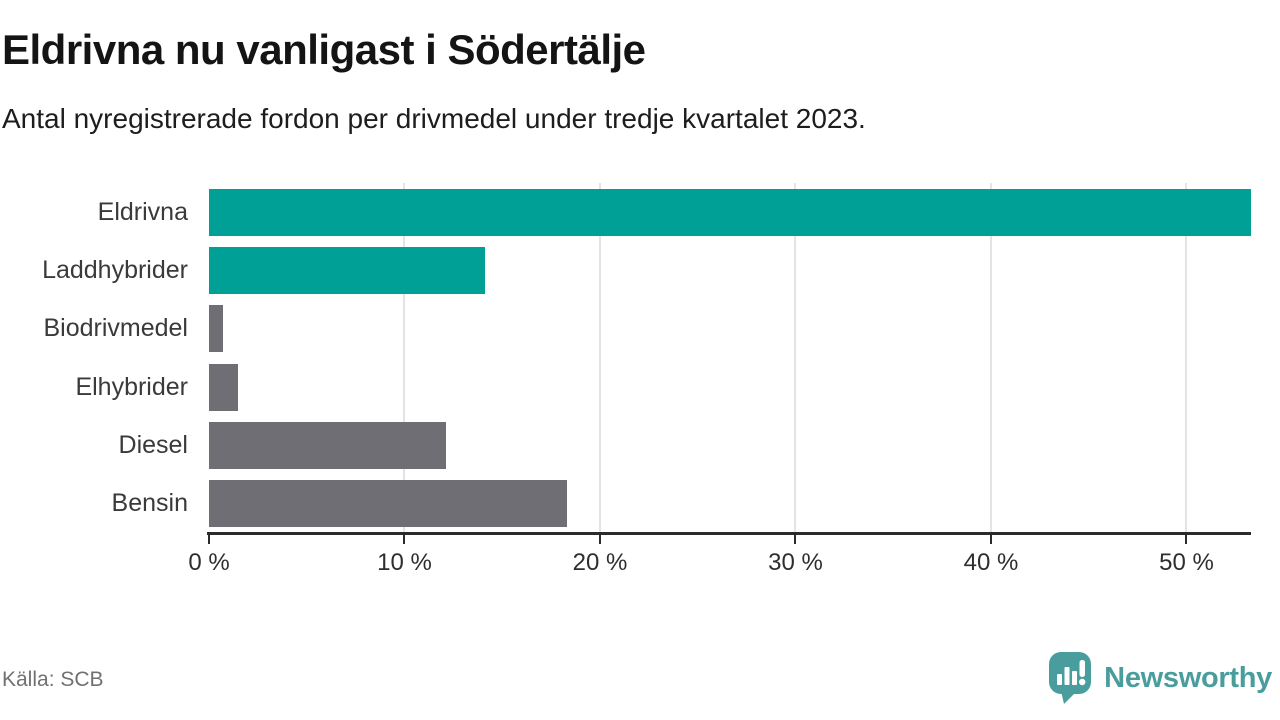  Describe the element at coordinates (1186, 562) in the screenshot. I see `tick-label: 50 %` at that location.